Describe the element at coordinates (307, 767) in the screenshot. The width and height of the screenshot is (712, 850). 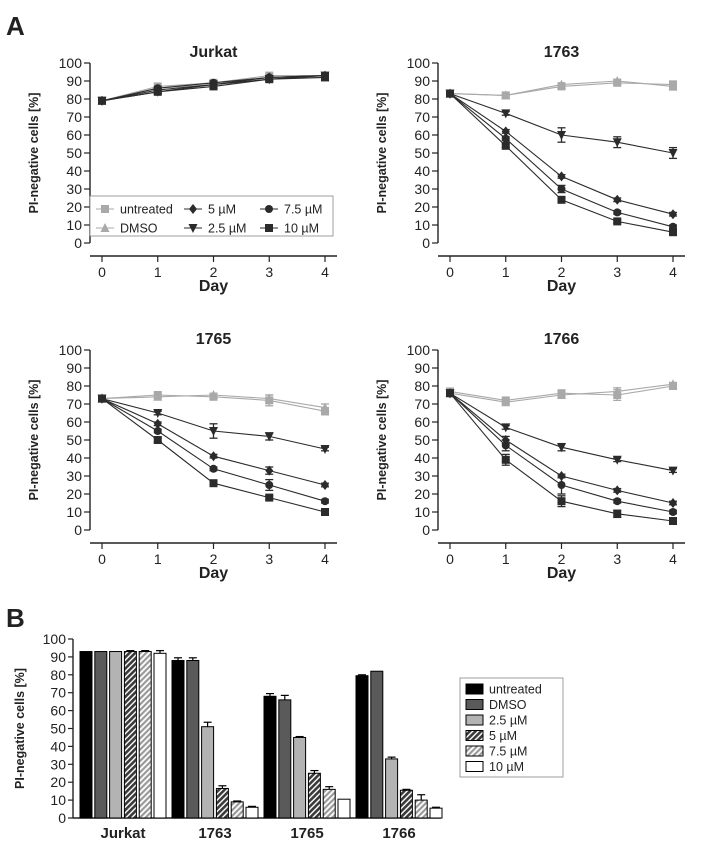
I see `bar-group-1765: 1765` at that location.